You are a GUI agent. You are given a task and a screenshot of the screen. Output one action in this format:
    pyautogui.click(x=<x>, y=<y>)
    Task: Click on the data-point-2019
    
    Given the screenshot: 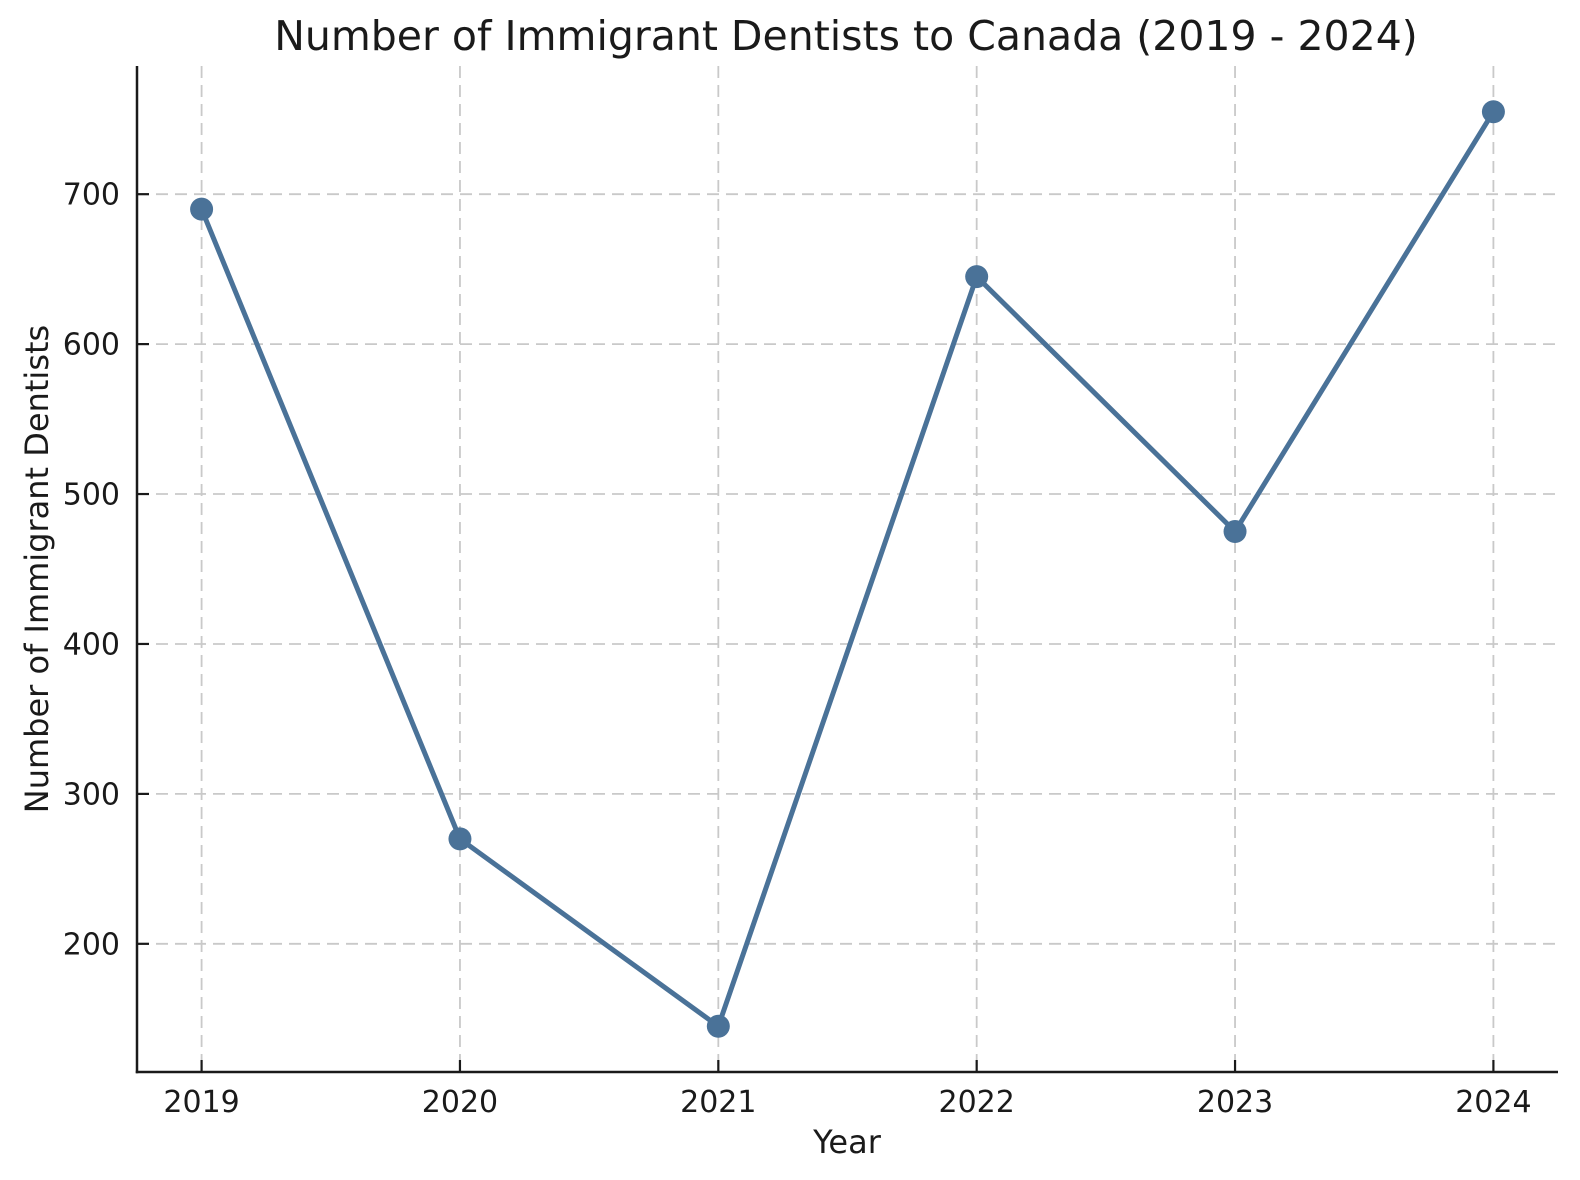 What is the action you would take?
    pyautogui.click(x=202, y=209)
    